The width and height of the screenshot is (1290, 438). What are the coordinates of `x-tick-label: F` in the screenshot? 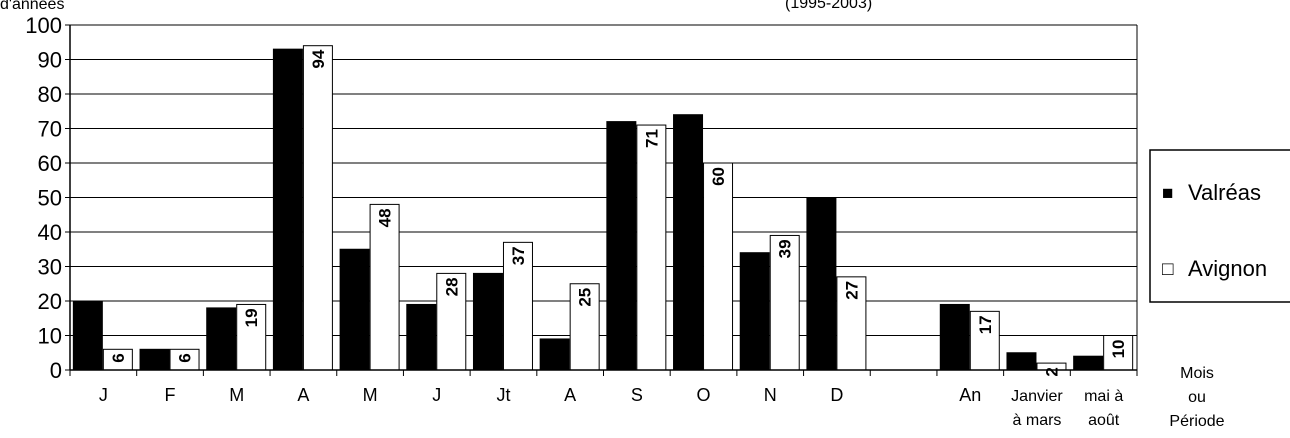 It's located at (170, 395).